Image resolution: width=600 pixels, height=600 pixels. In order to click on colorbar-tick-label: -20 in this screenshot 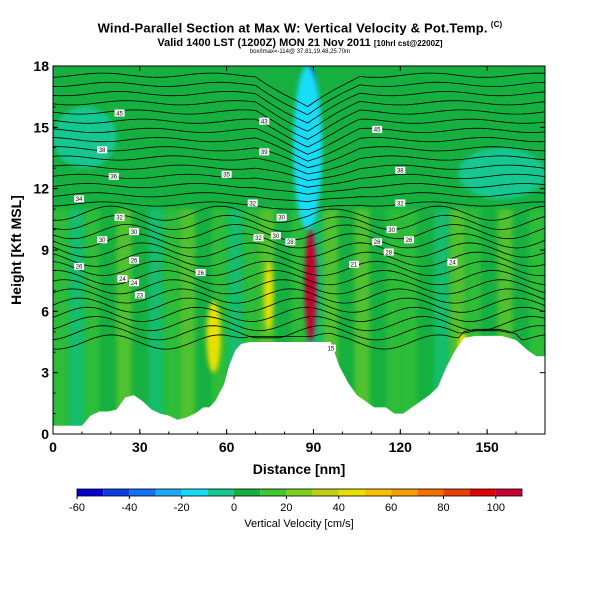, I will do `click(182, 508)`.